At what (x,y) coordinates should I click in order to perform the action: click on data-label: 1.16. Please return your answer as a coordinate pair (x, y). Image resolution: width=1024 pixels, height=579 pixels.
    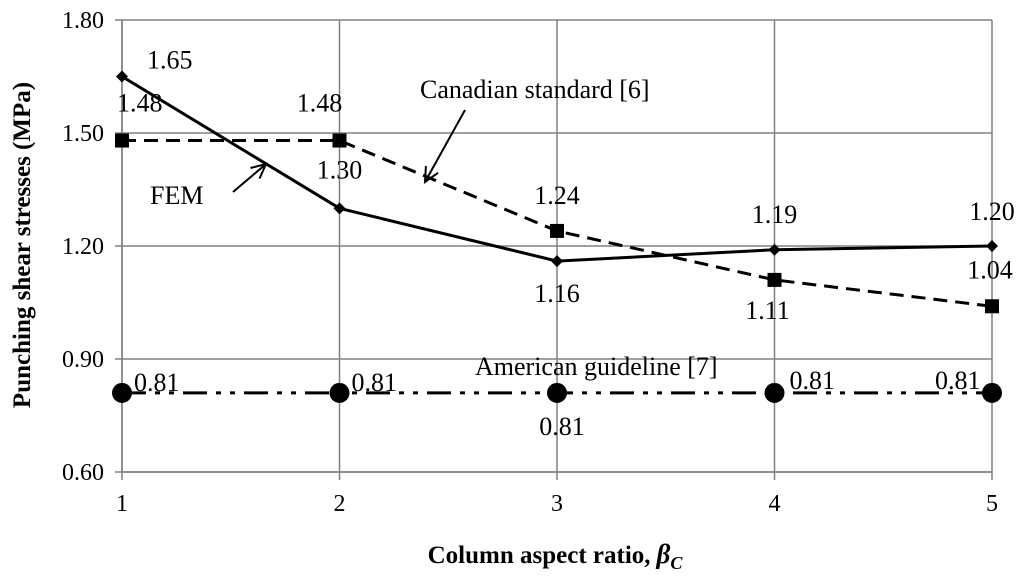
    Looking at the image, I should click on (557, 293).